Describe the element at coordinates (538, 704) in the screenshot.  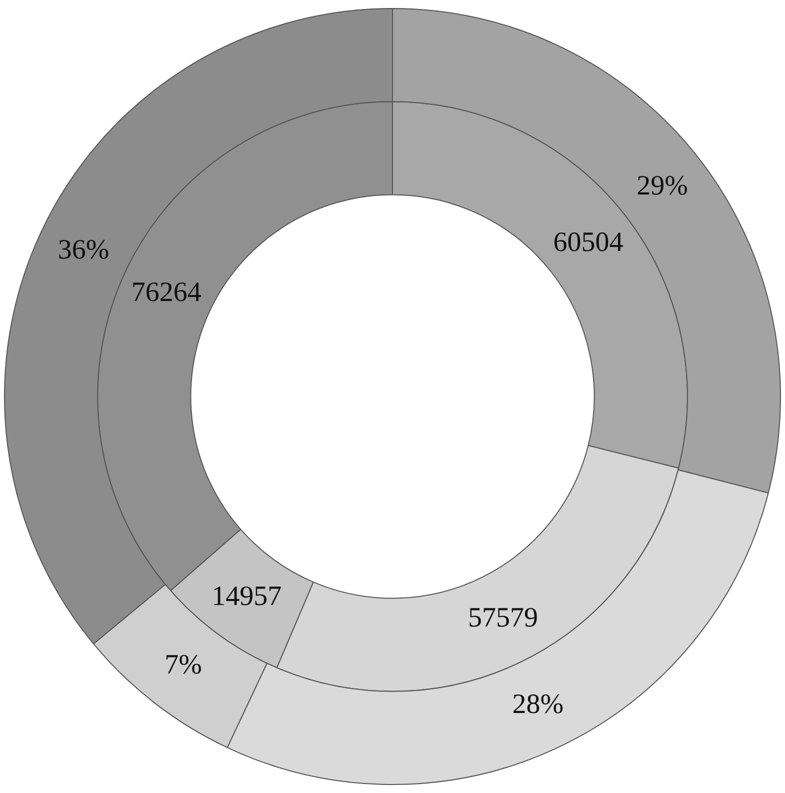
I see `data-label: 28%` at that location.